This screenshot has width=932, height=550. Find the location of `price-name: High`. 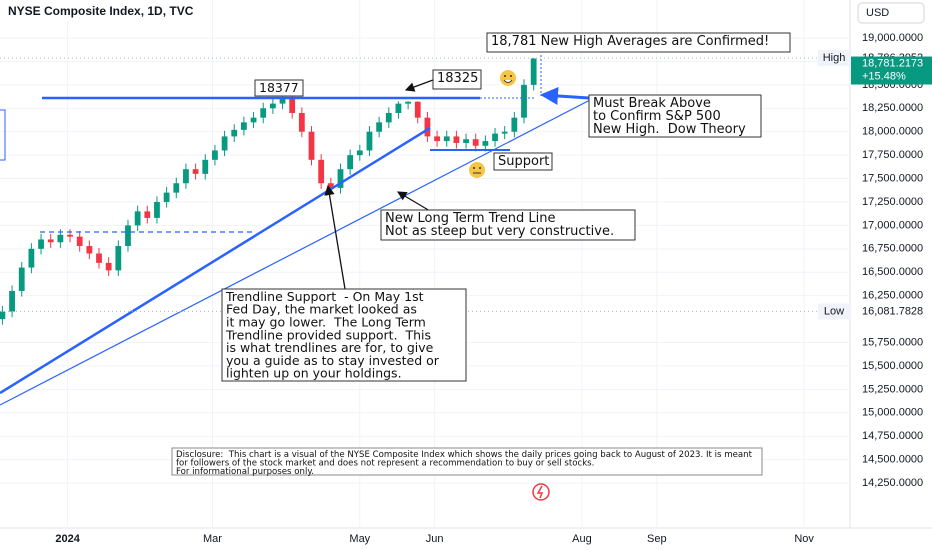

price-name: High is located at coordinates (834, 58).